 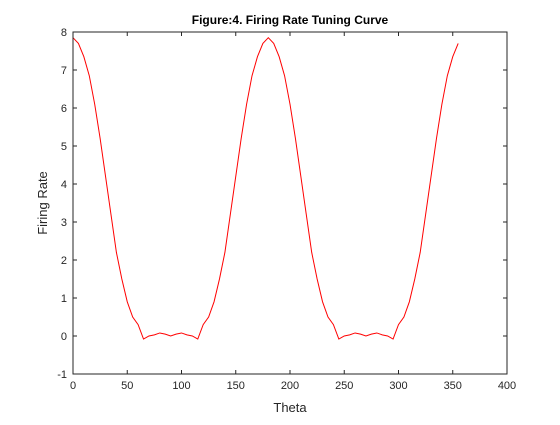 What do you see at coordinates (344, 386) in the screenshot?
I see `x-tick-label: 250` at bounding box center [344, 386].